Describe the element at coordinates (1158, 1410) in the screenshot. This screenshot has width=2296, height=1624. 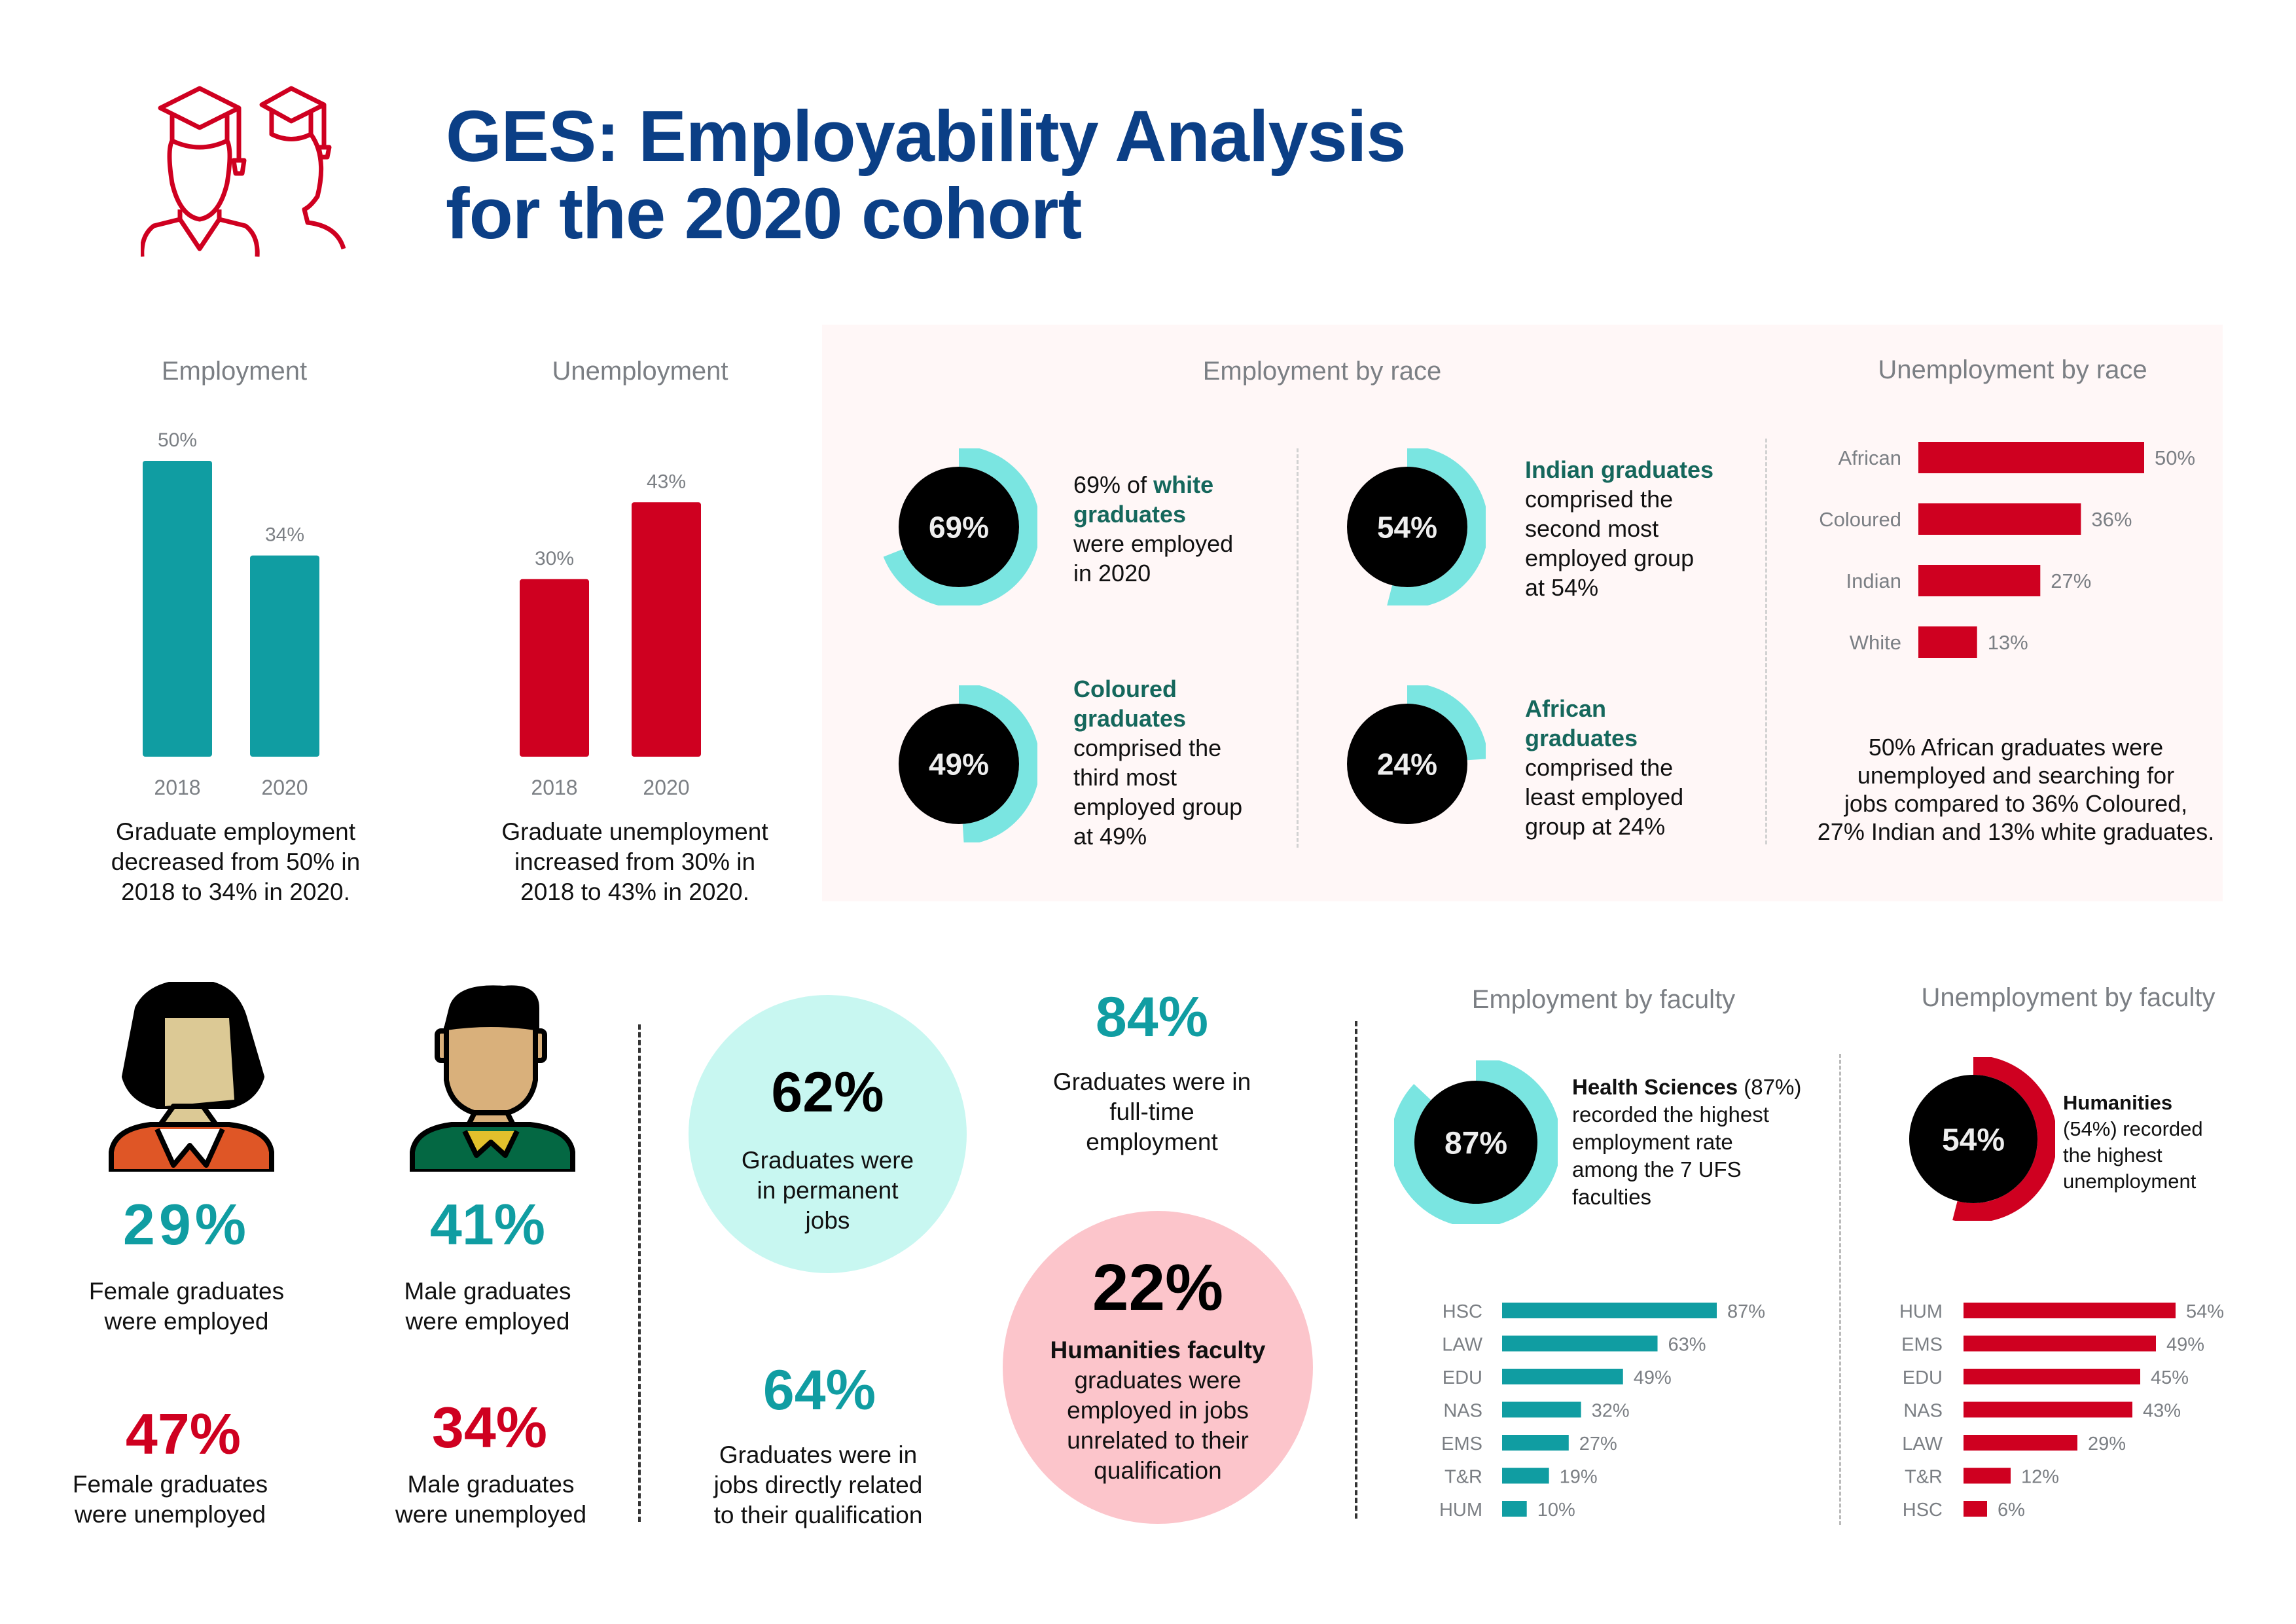
I see `desc-line: employed in jobs` at that location.